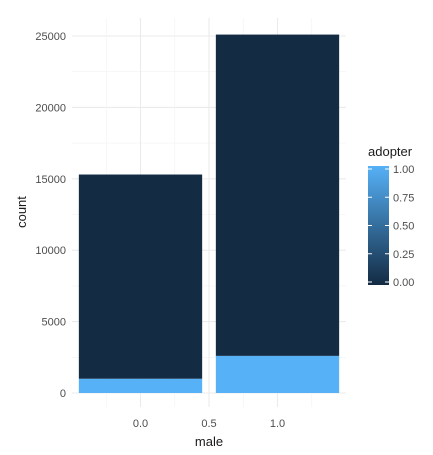  I want to click on legend-label: 0.25, so click(403, 255).